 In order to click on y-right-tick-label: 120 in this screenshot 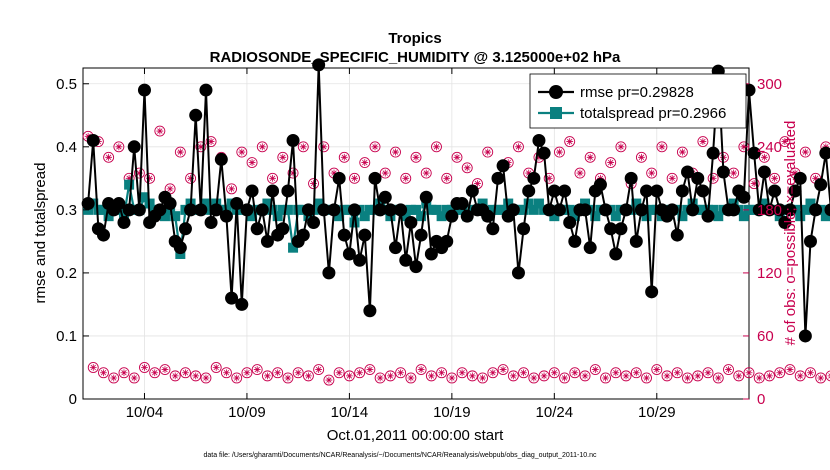, I will do `click(769, 273)`.